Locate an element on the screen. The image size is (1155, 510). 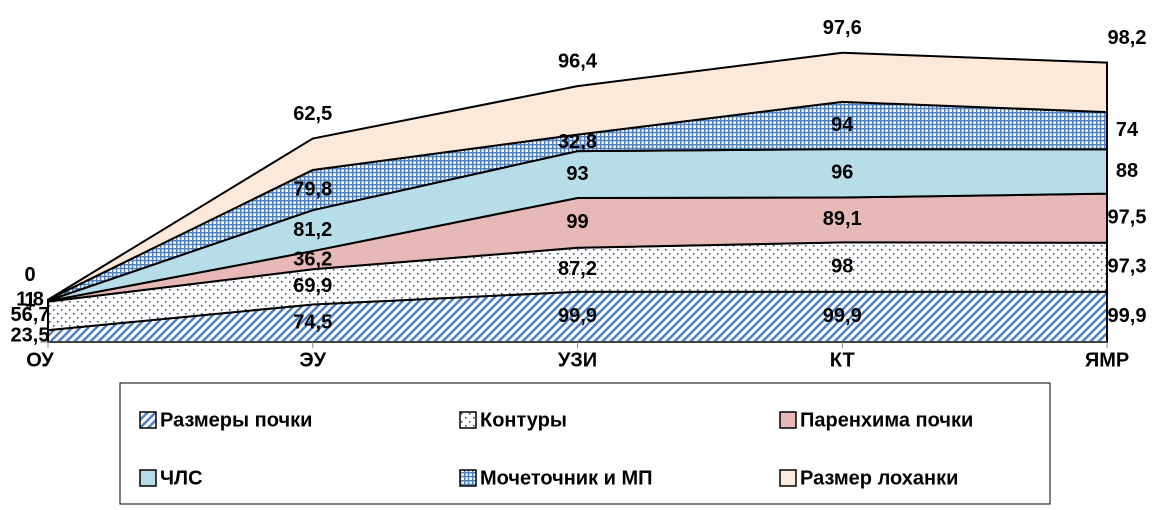
data-label: 88 is located at coordinates (1127, 171).